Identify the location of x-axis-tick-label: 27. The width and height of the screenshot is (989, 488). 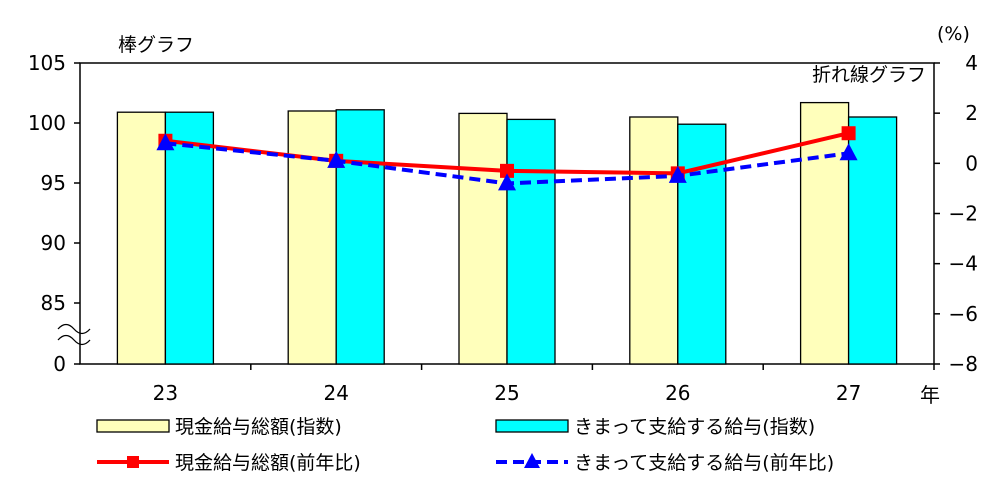
(848, 393).